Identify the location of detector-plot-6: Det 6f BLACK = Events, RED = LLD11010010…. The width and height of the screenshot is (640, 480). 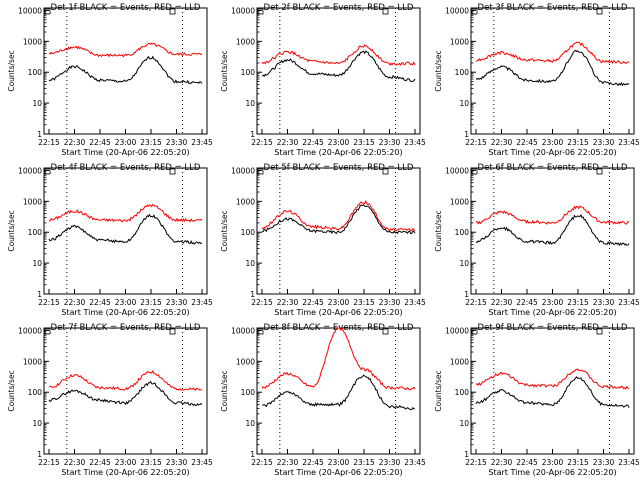
(537, 240).